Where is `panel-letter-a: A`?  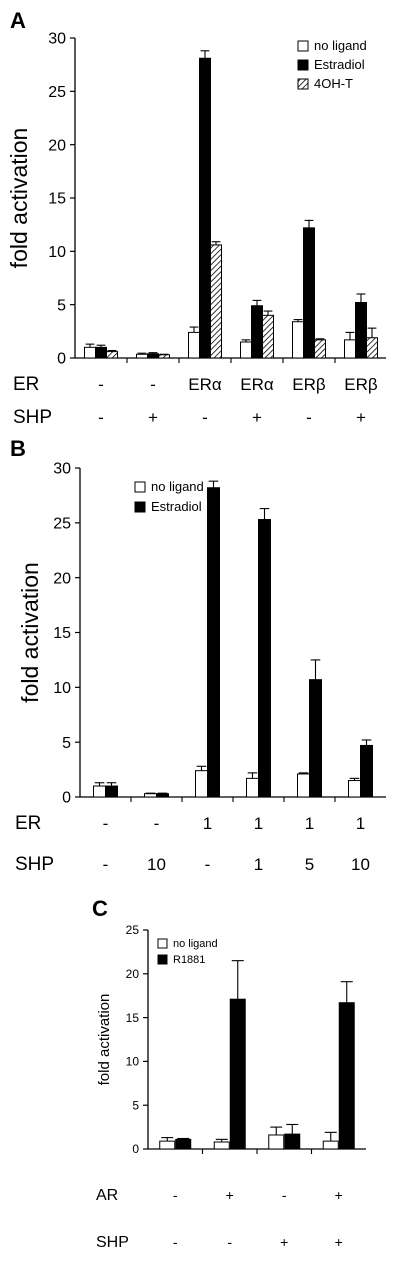 panel-letter-a: A is located at coordinates (18, 20).